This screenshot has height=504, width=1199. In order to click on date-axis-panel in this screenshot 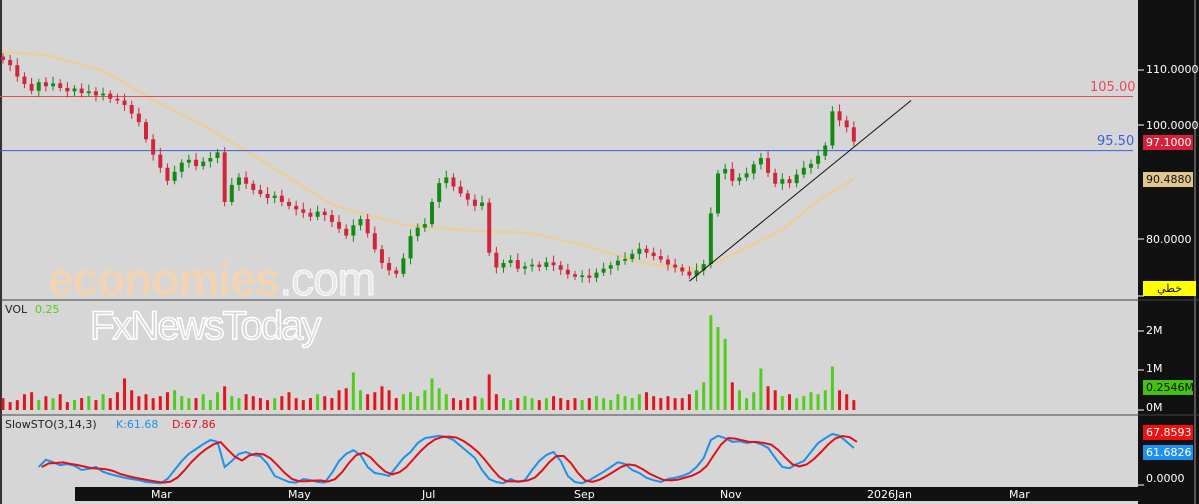, I will do `click(606, 494)`.